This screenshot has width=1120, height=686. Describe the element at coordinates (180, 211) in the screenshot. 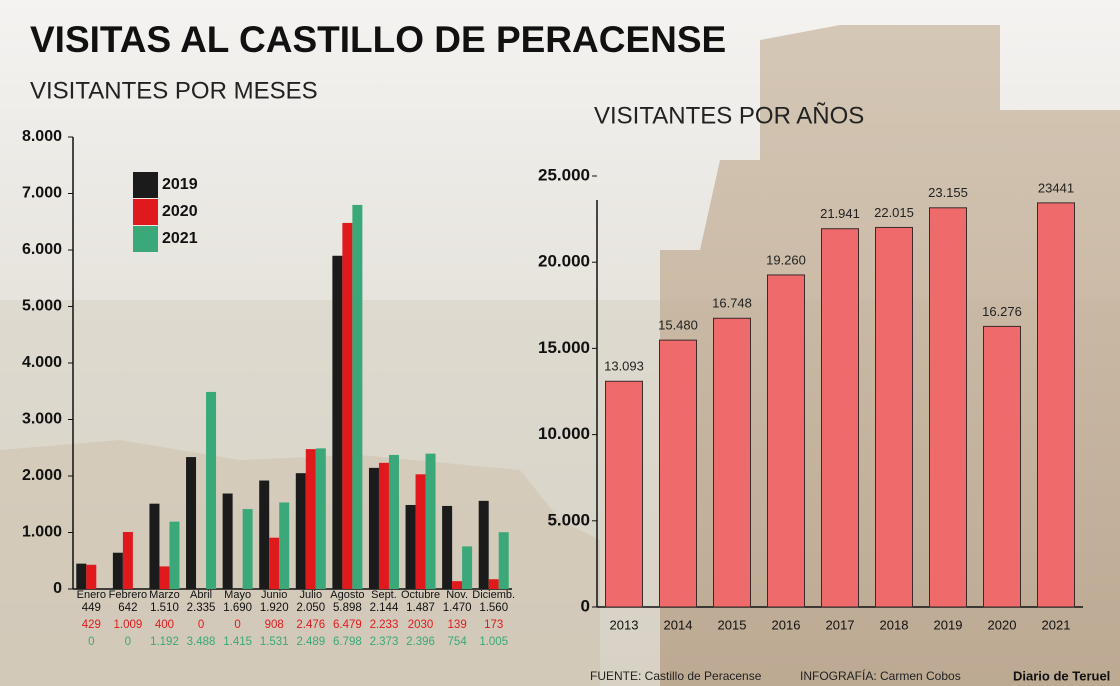

I see `legend-label: 2020` at that location.